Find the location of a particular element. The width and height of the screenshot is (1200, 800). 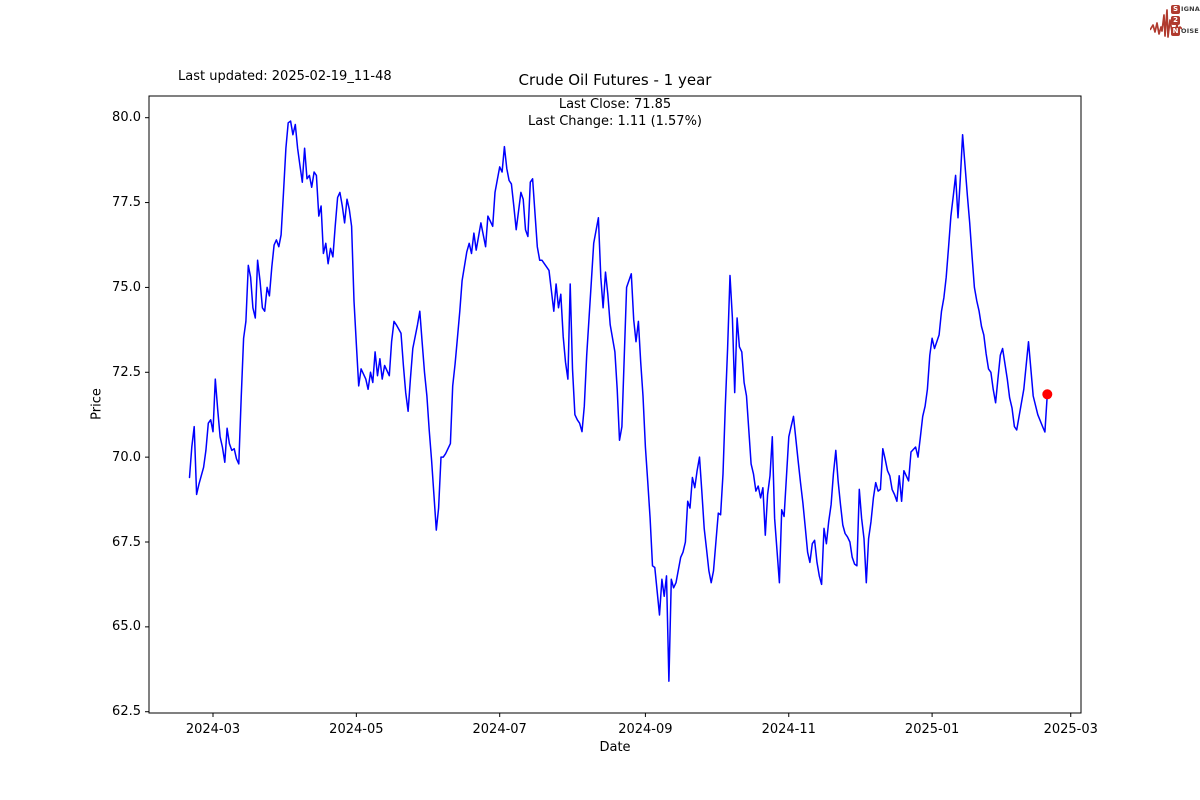

y-tick-label: 65.0 is located at coordinates (126, 627).